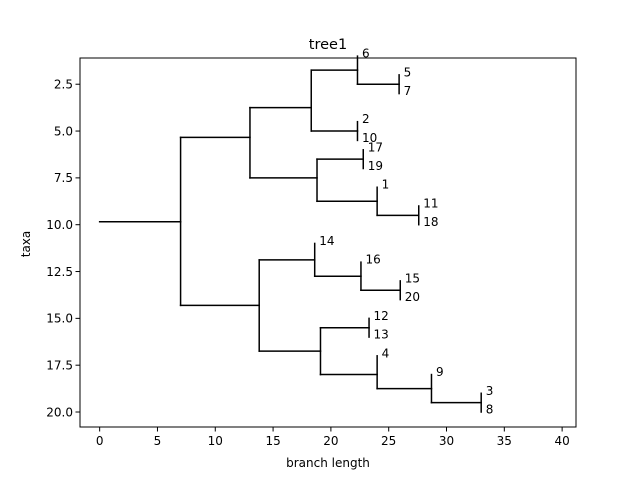 This screenshot has height=480, width=640. What do you see at coordinates (215, 441) in the screenshot?
I see `x-tick-label: 10` at bounding box center [215, 441].